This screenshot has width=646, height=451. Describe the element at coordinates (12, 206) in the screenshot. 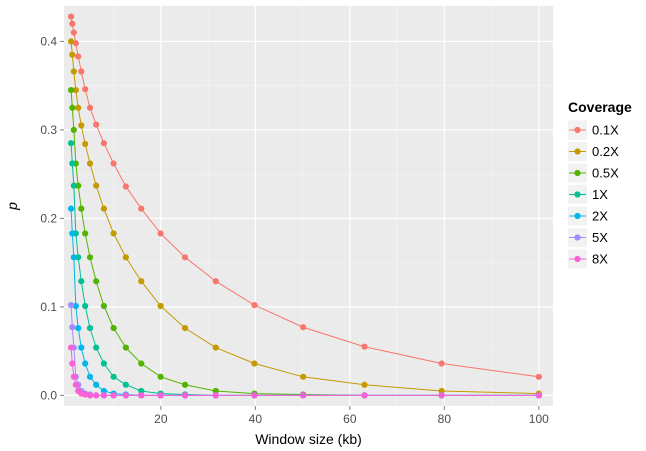

I see `y-axis-title: p` at that location.